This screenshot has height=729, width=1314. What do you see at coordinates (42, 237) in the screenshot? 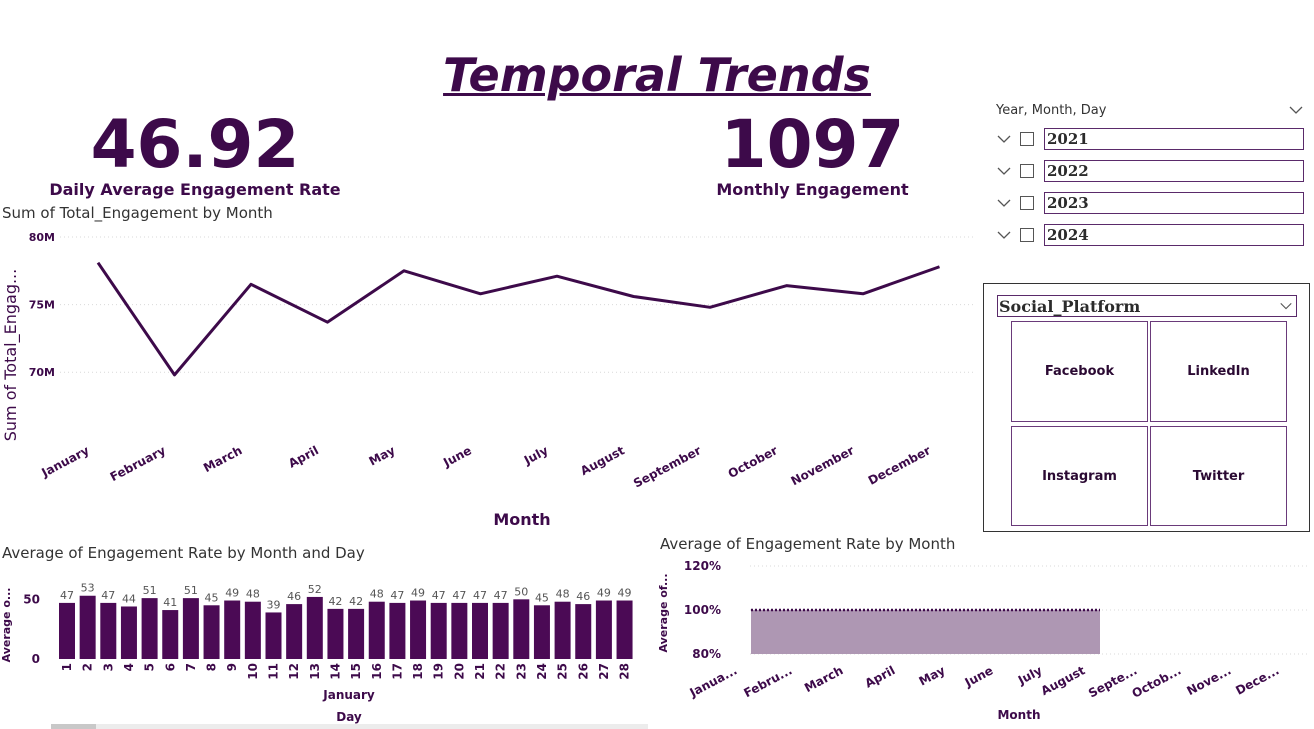
I see `y-tick-label: 80M` at bounding box center [42, 237].